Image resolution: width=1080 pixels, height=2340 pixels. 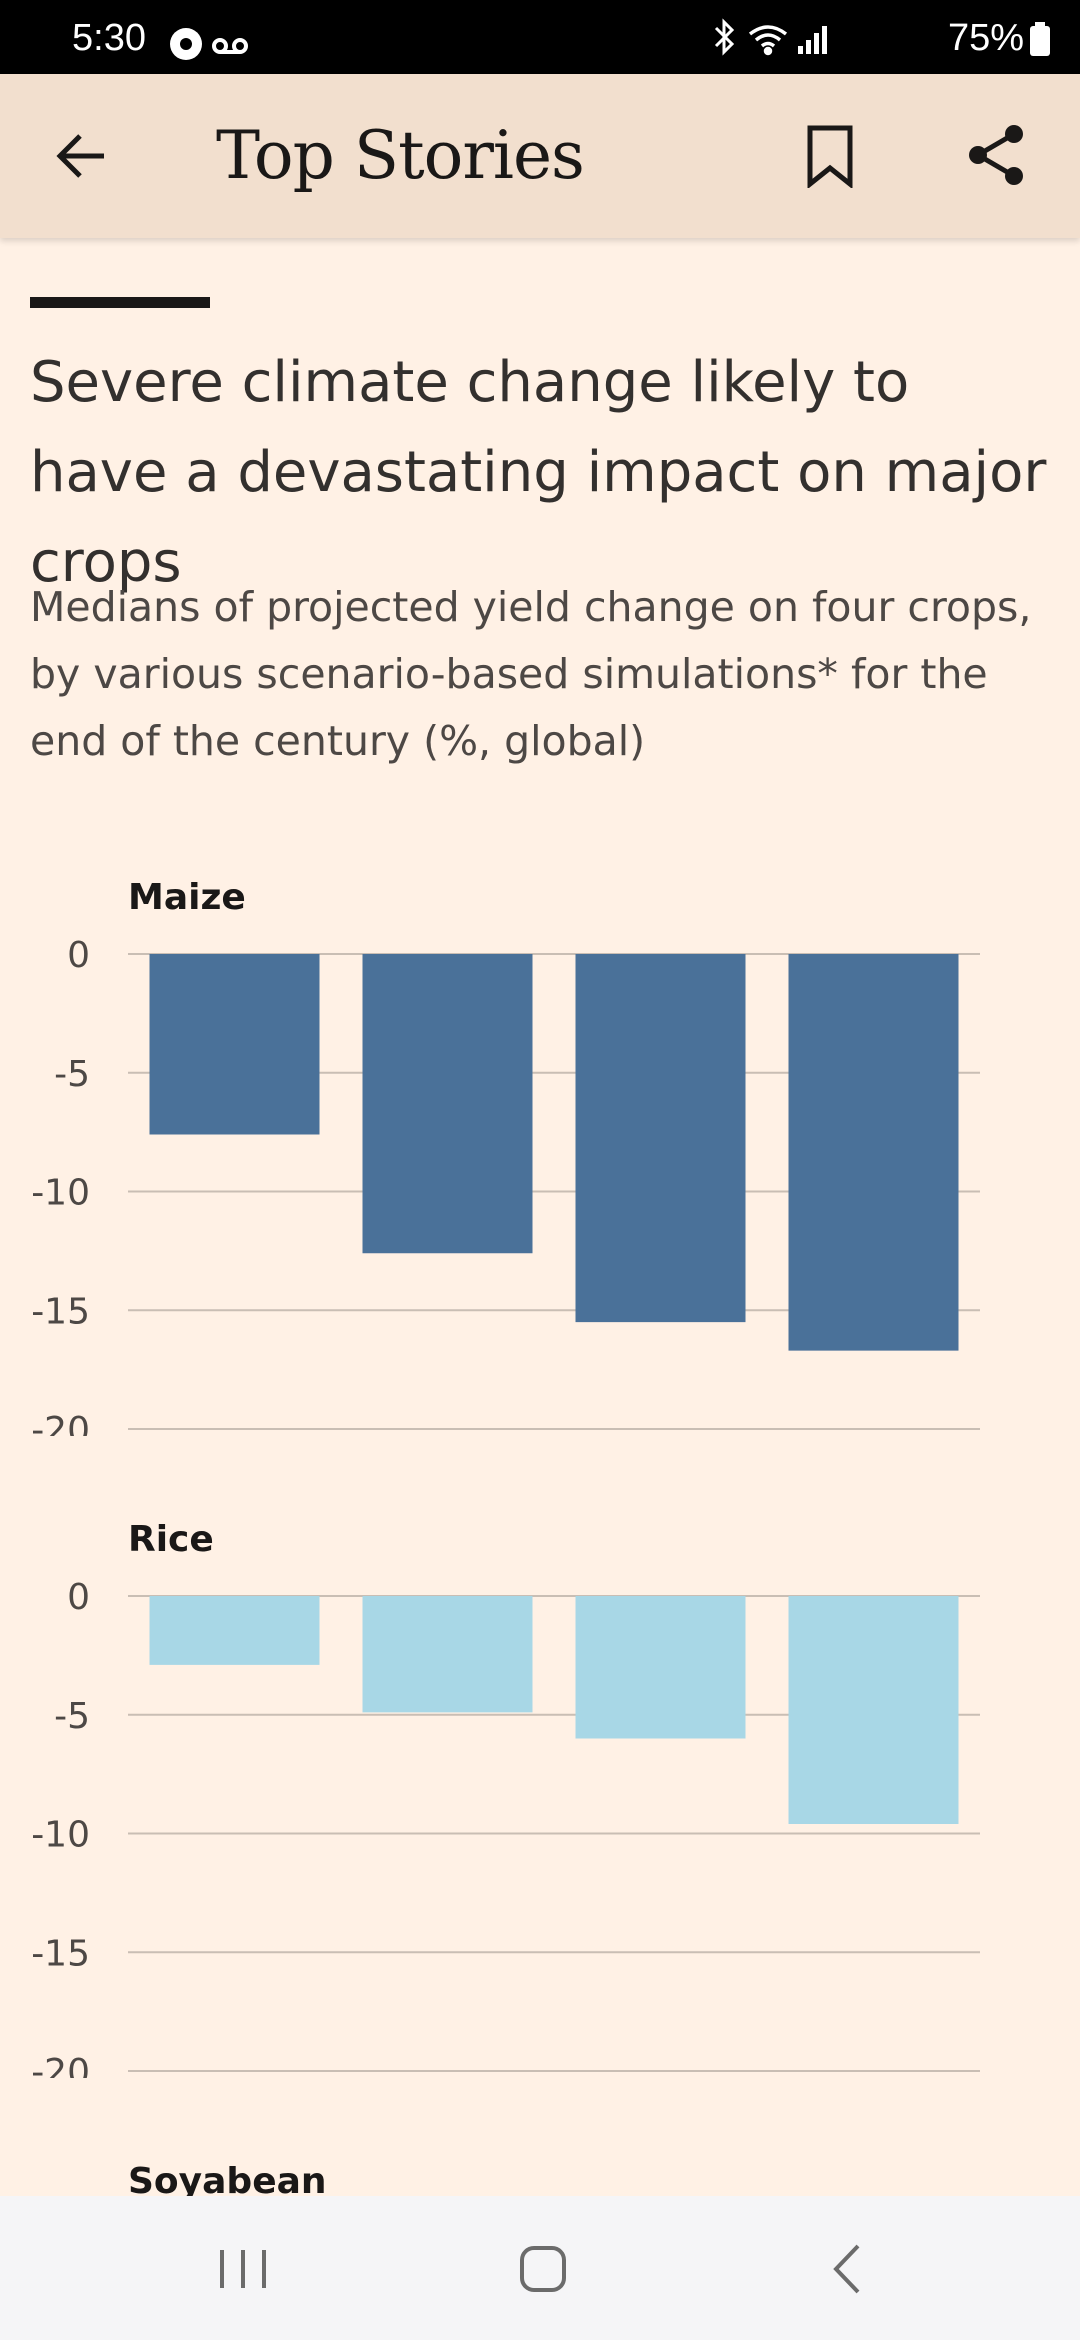 What do you see at coordinates (60, 1835) in the screenshot?
I see `rice-y-tick-label: -10` at bounding box center [60, 1835].